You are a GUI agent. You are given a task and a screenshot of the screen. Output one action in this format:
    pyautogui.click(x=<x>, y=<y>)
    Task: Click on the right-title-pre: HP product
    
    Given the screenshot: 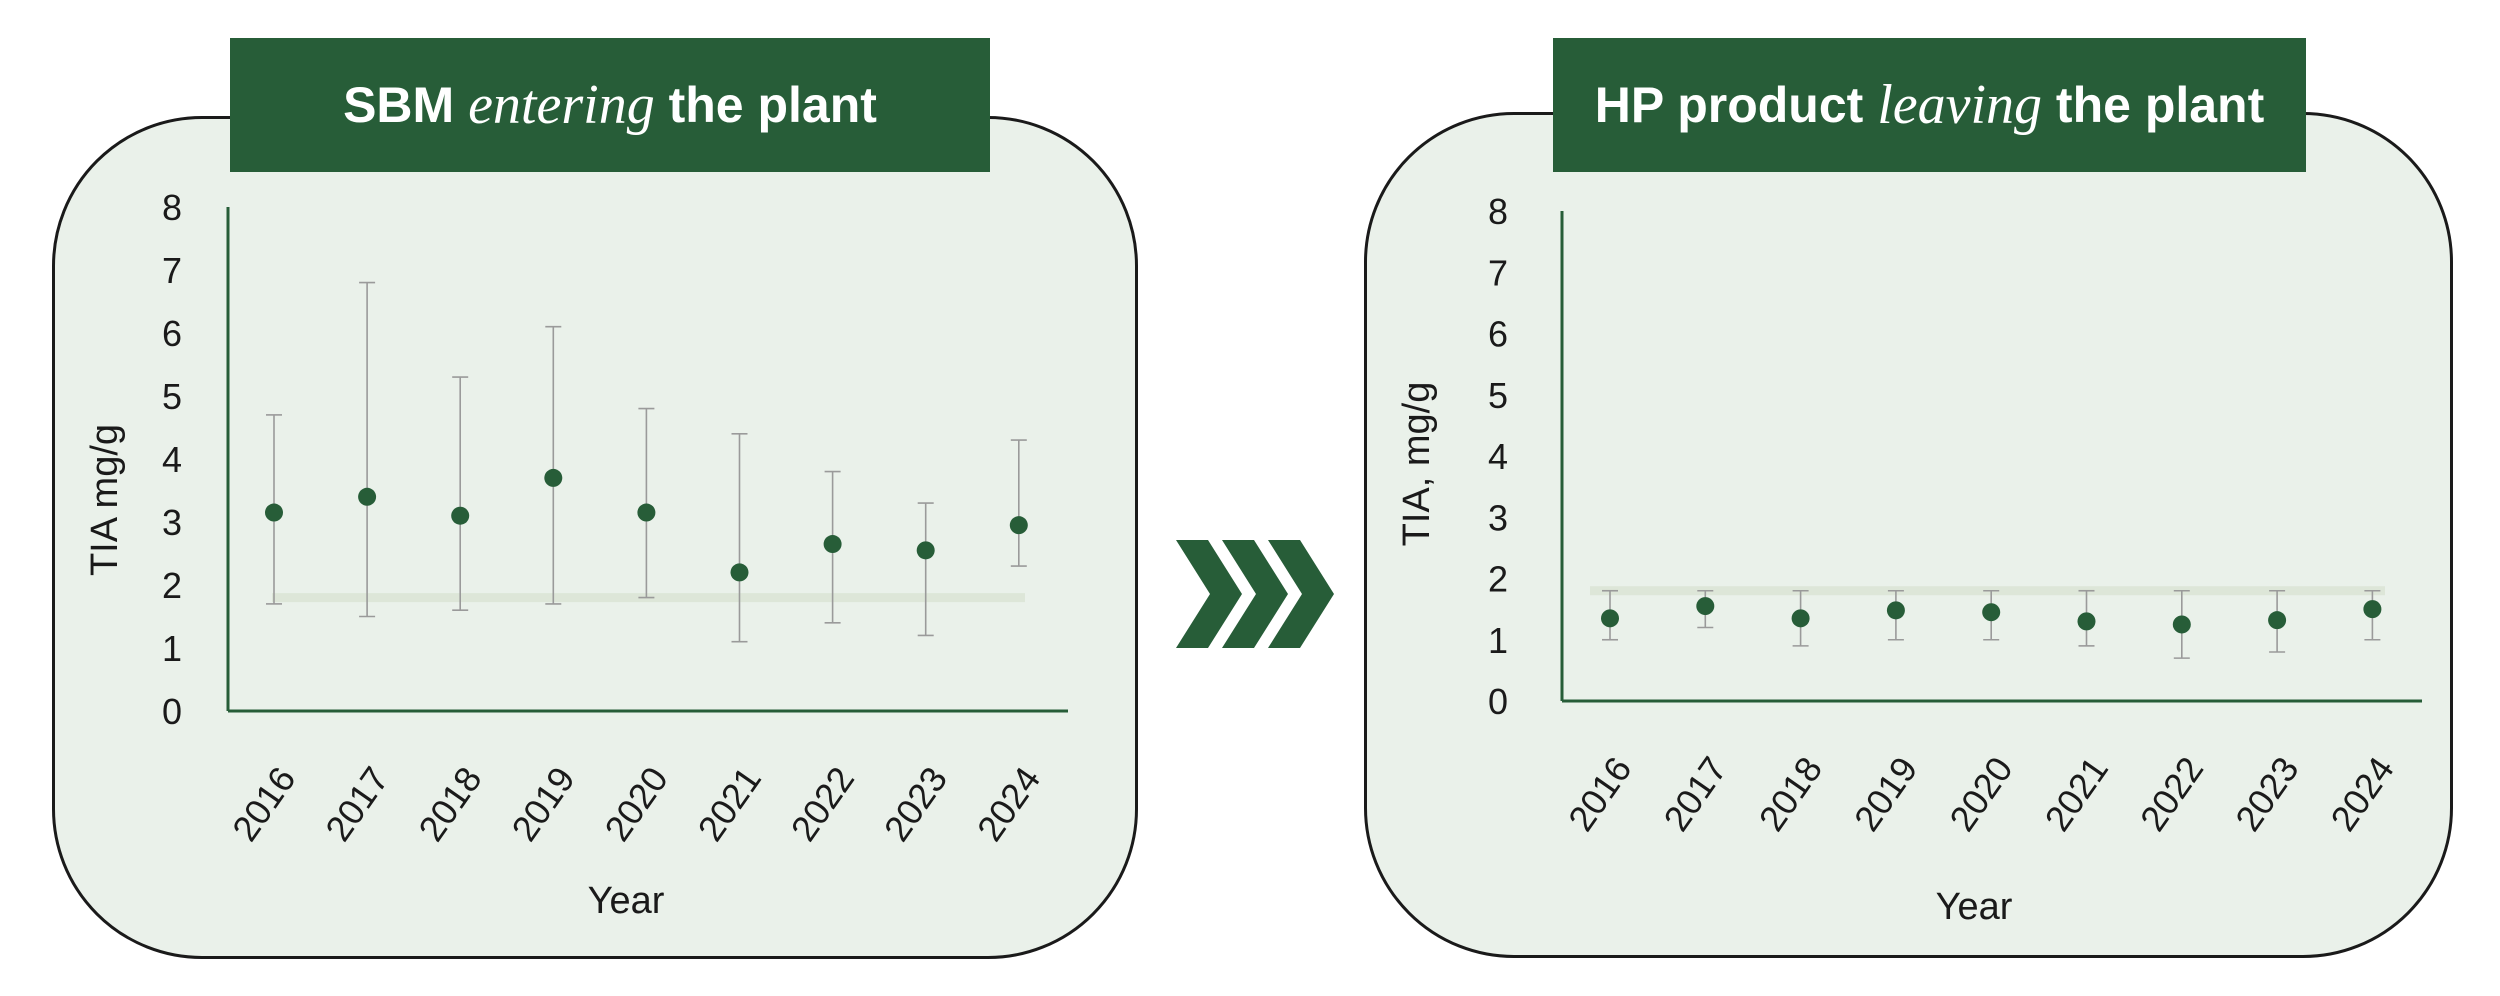 What is the action you would take?
    pyautogui.click(x=1729, y=105)
    